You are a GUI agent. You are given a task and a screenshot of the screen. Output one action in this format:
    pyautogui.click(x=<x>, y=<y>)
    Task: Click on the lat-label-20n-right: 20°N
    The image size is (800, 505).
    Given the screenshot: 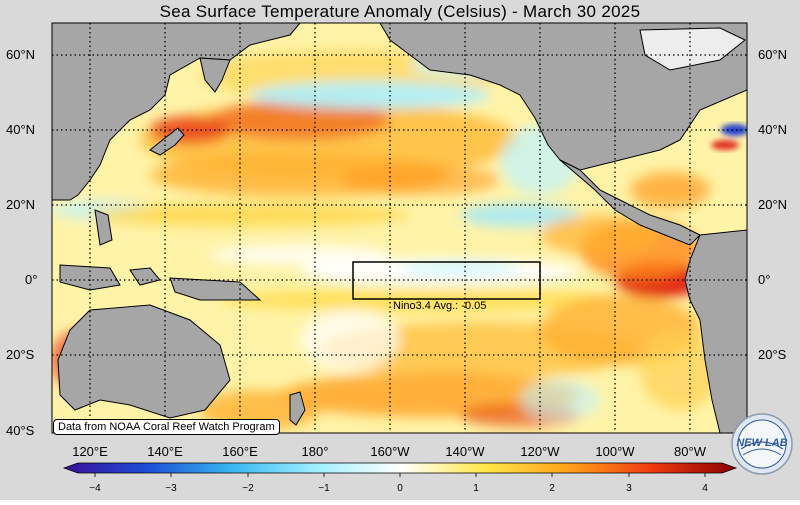 What is the action you would take?
    pyautogui.click(x=773, y=204)
    